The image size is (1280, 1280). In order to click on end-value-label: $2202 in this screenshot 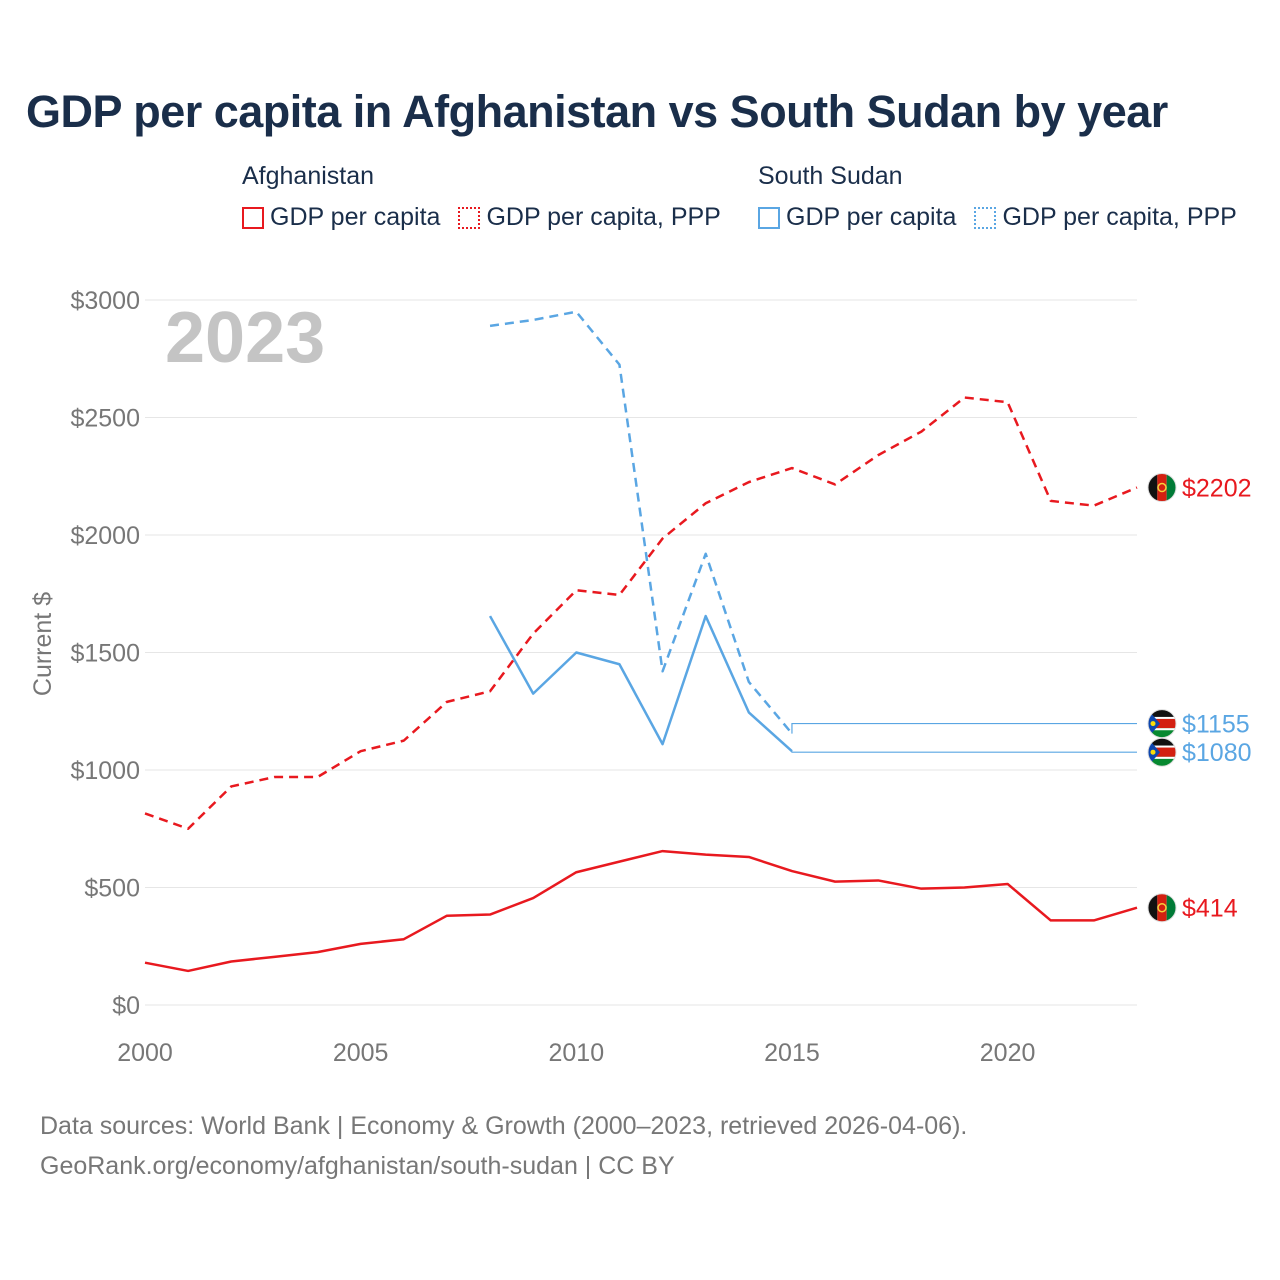, I will do `click(1217, 489)`.